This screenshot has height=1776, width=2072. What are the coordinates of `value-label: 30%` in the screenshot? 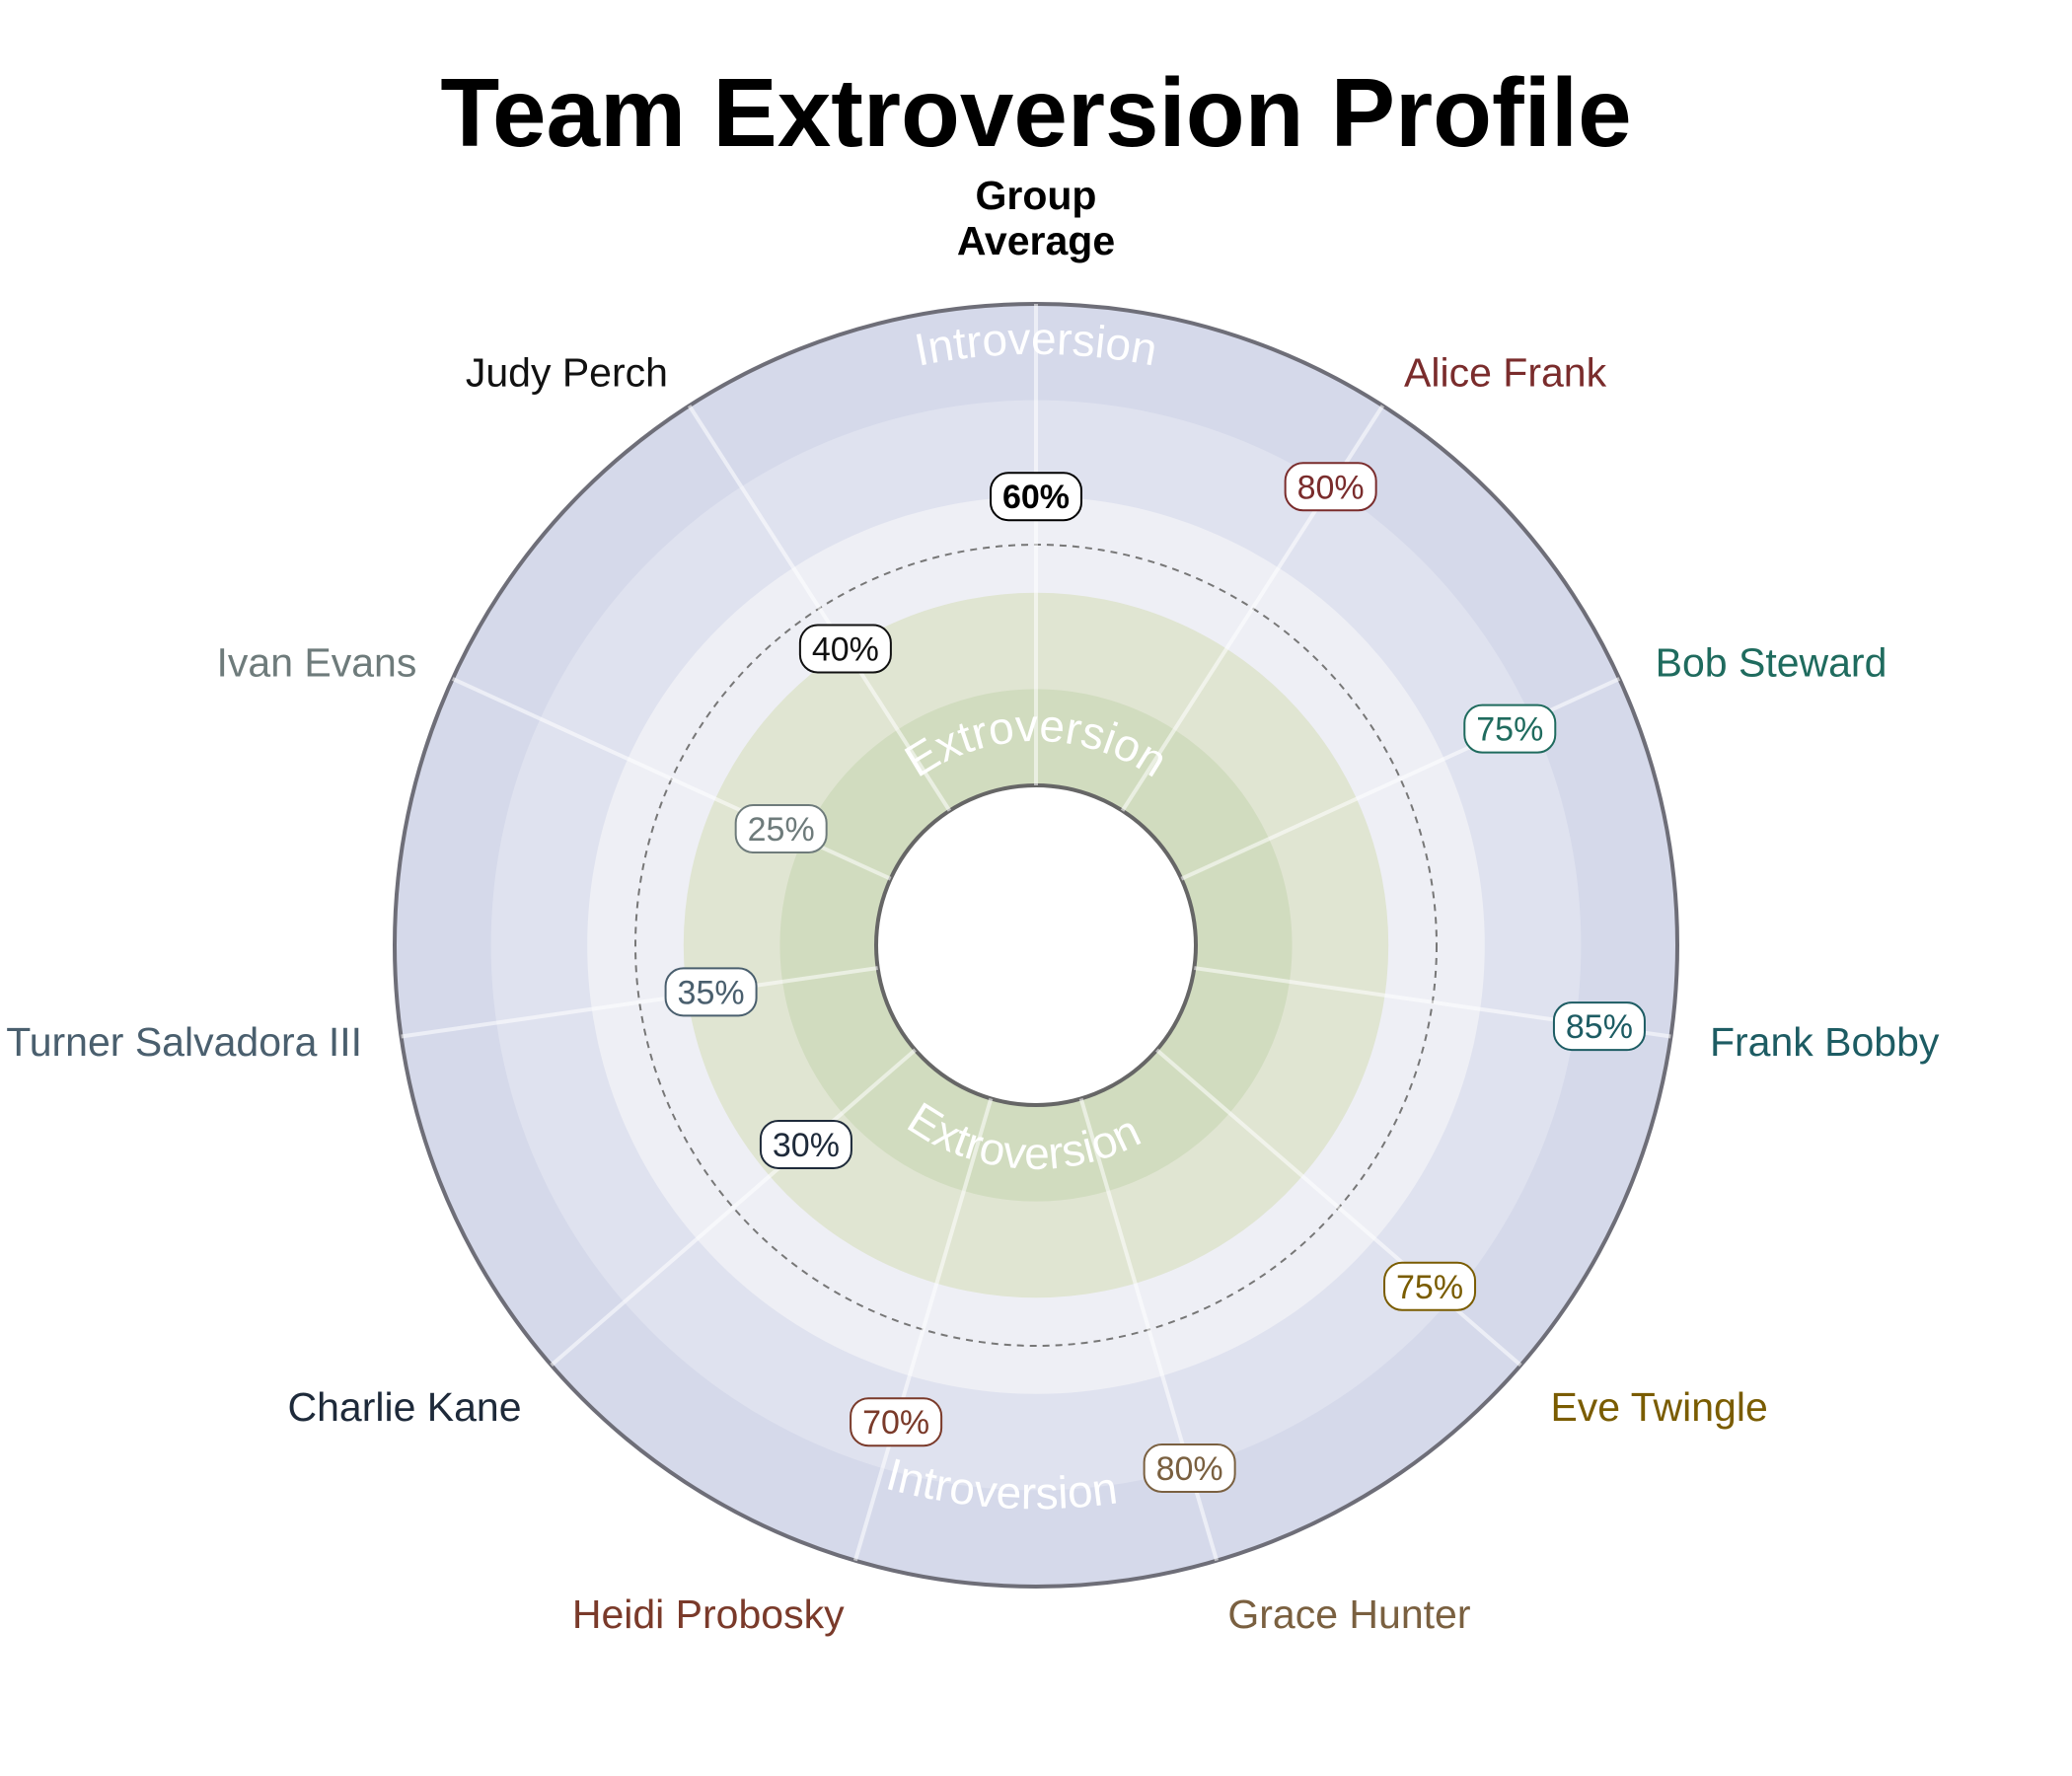 It's located at (807, 1145).